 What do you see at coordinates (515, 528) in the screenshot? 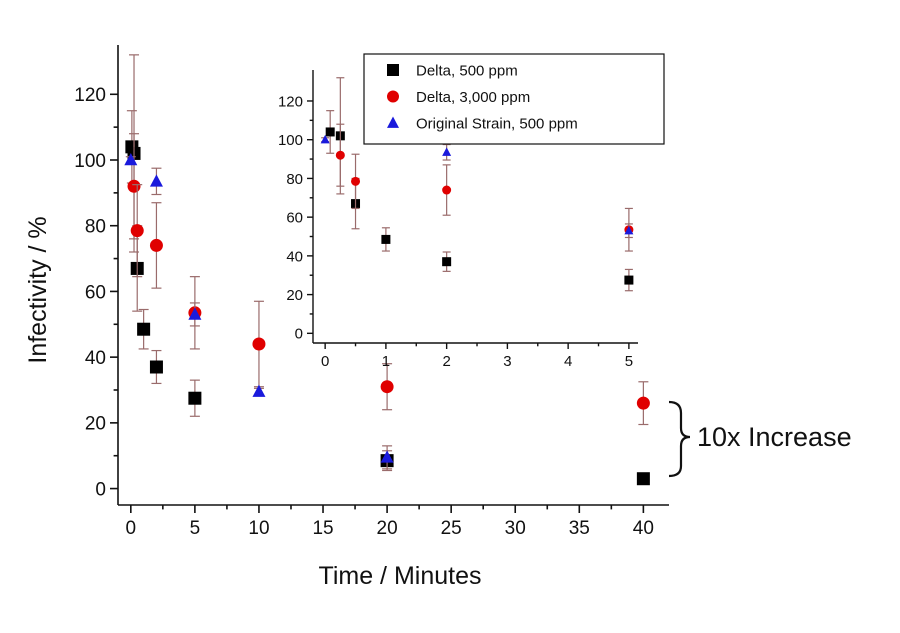
I see `main-x-tick-label: 30` at bounding box center [515, 528].